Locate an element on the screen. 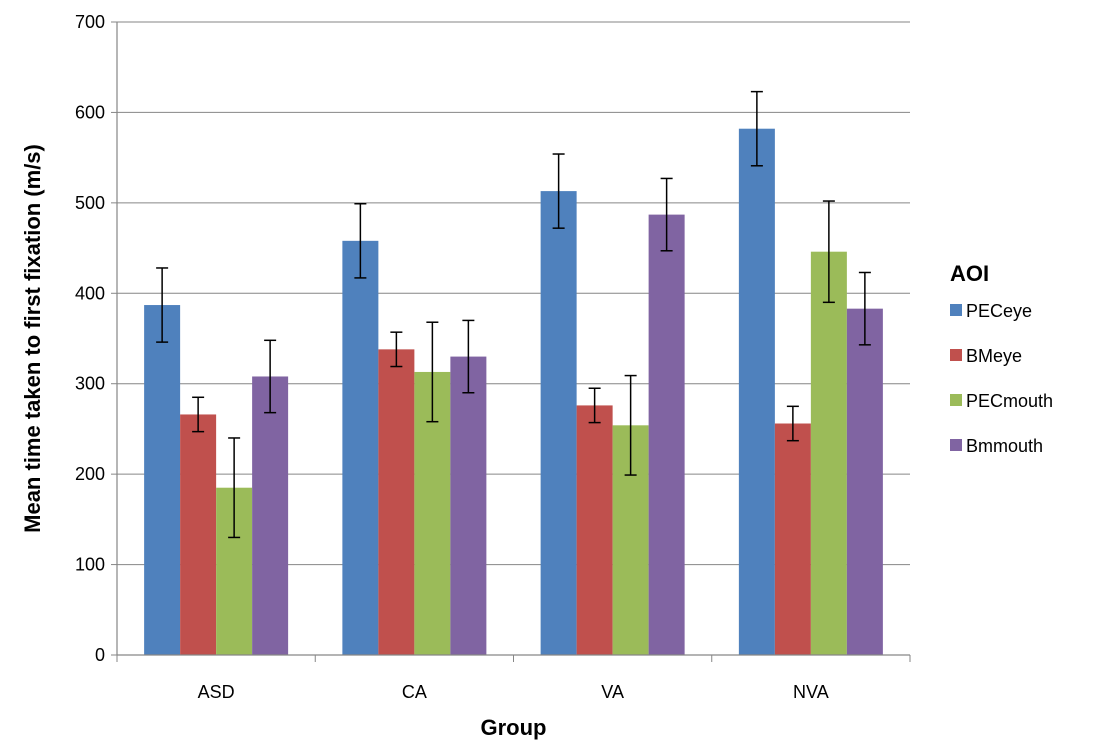 The image size is (1095, 747). y-tick-label: 700 is located at coordinates (90, 22).